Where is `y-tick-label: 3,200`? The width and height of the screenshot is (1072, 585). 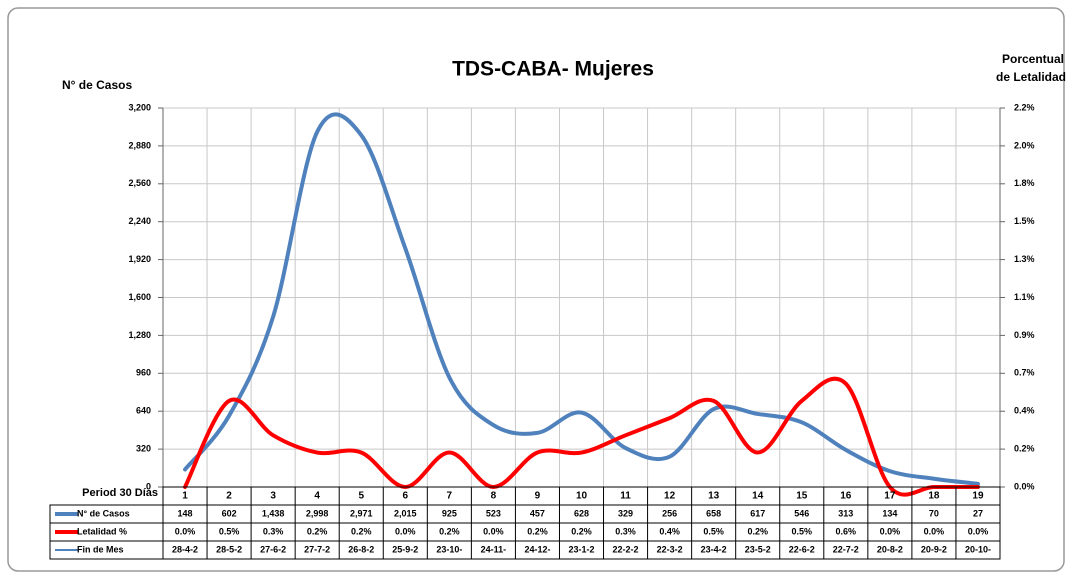
y-tick-label: 3,200 is located at coordinates (139, 107).